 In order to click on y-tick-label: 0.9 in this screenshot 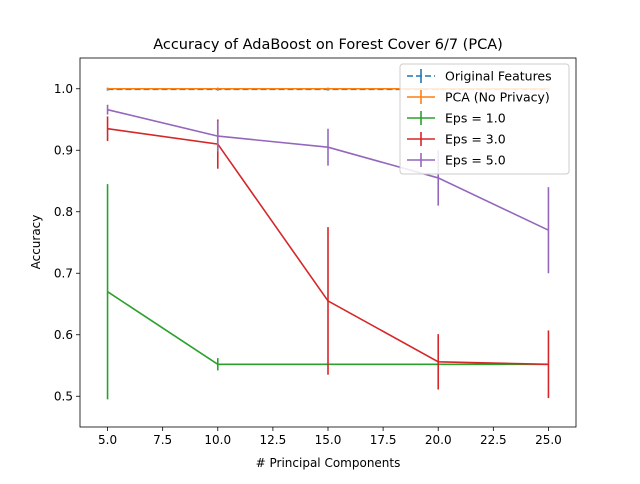, I will do `click(63, 150)`.